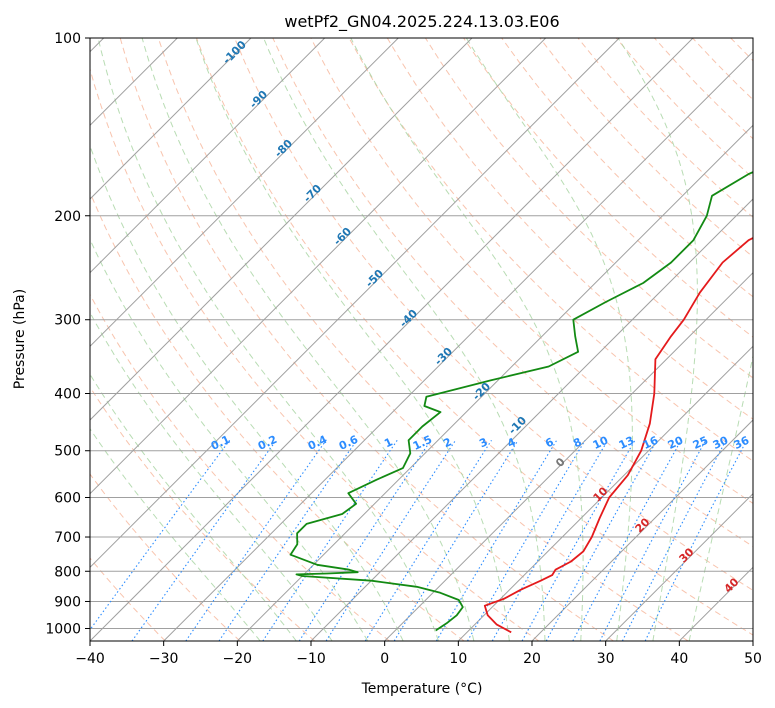 This screenshot has height=708, width=775. What do you see at coordinates (67, 217) in the screenshot?
I see `y-tick-label: 200` at bounding box center [67, 217].